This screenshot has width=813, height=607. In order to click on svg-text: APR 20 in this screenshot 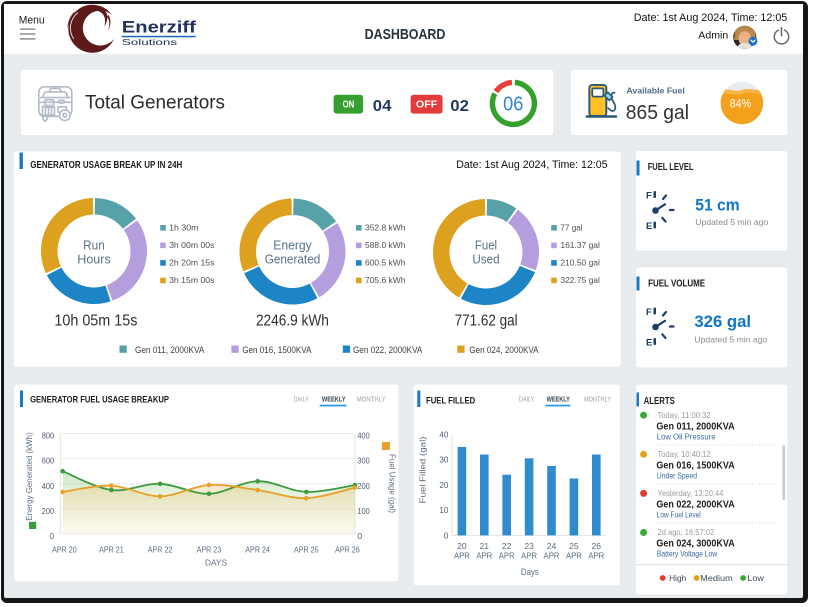, I will do `click(64, 550)`.